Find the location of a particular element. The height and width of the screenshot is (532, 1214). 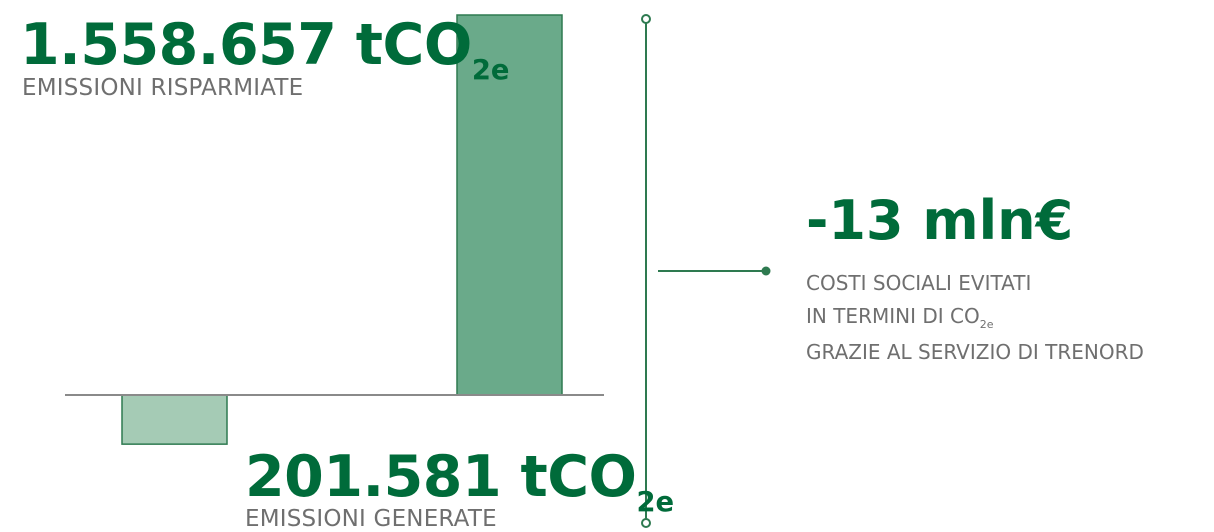

bracket-bottom-dot is located at coordinates (646, 523).